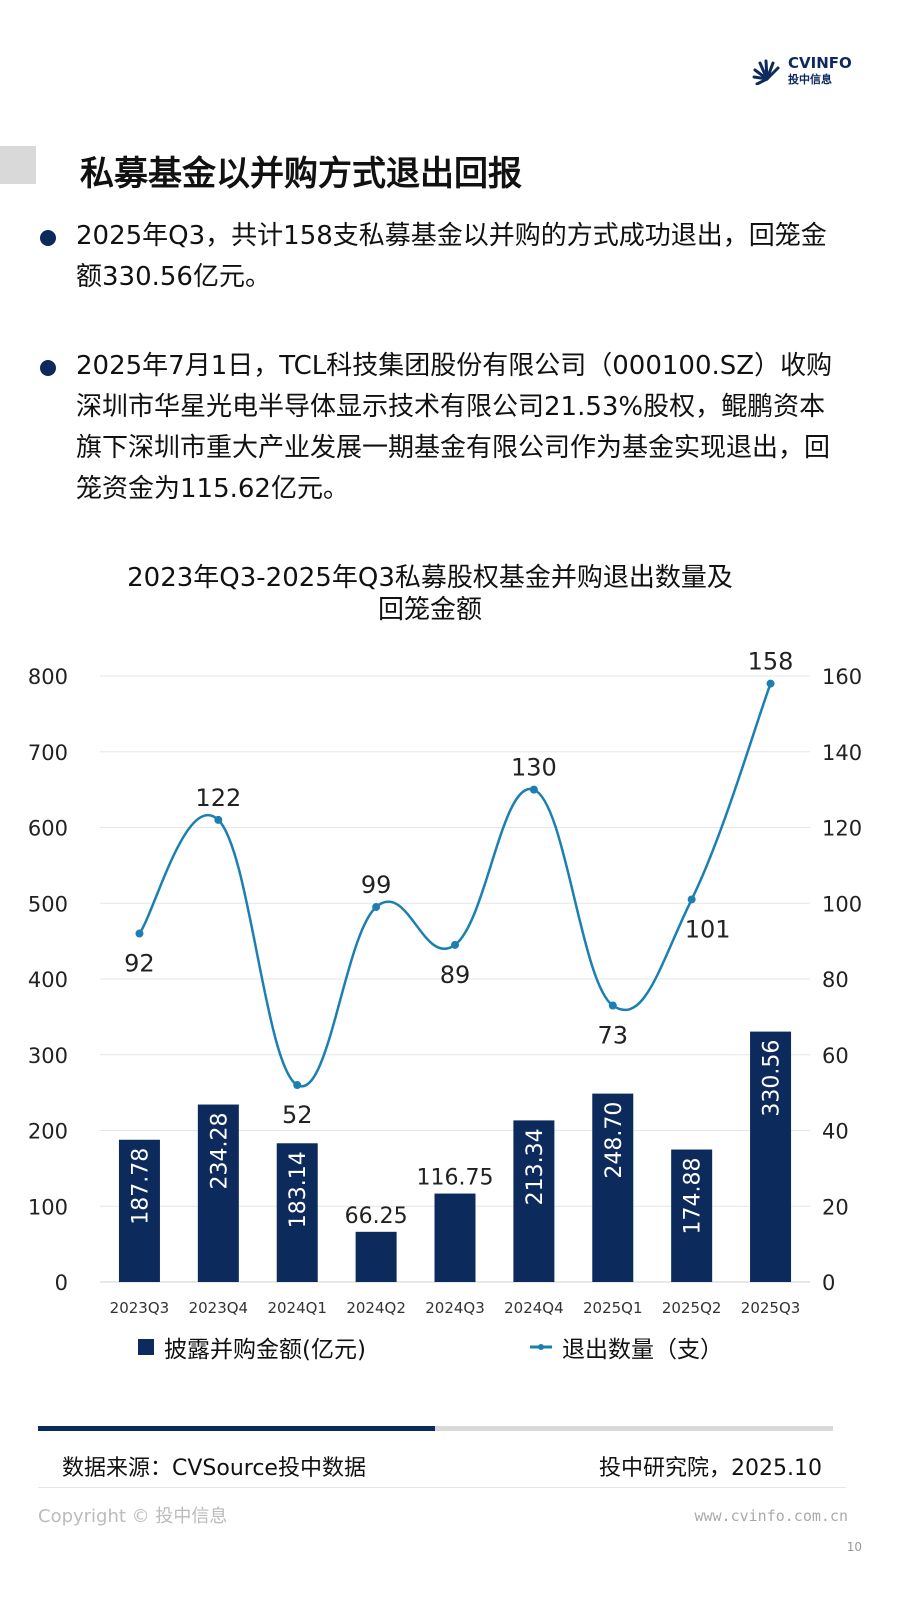 This screenshot has width=900, height=1600. Describe the element at coordinates (18, 165) in the screenshot. I see `title-accent` at that location.